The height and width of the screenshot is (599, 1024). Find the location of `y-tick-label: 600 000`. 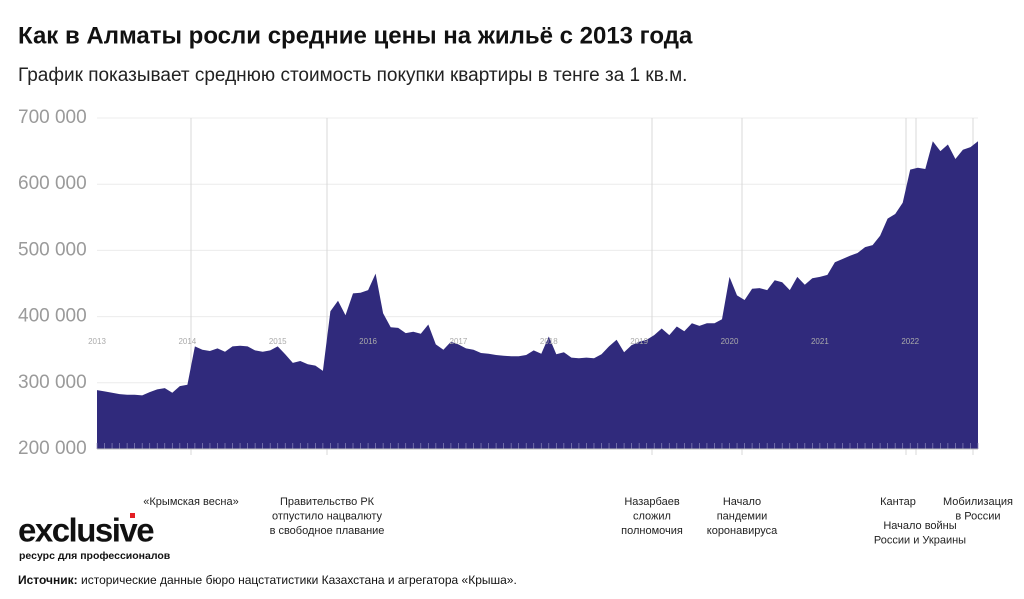

y-tick-label: 600 000 is located at coordinates (52, 183).